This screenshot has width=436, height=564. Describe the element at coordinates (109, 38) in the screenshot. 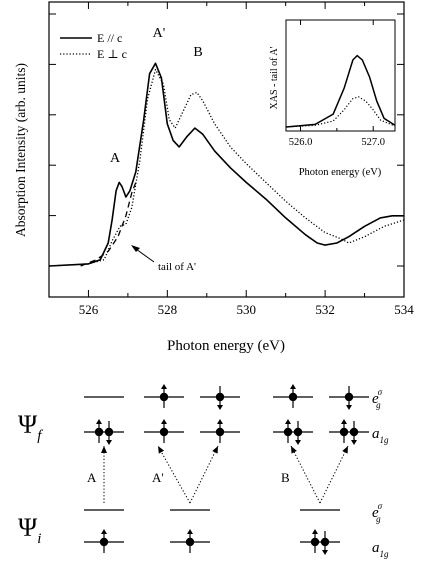

I see `legend-label-parallel: E // c` at that location.